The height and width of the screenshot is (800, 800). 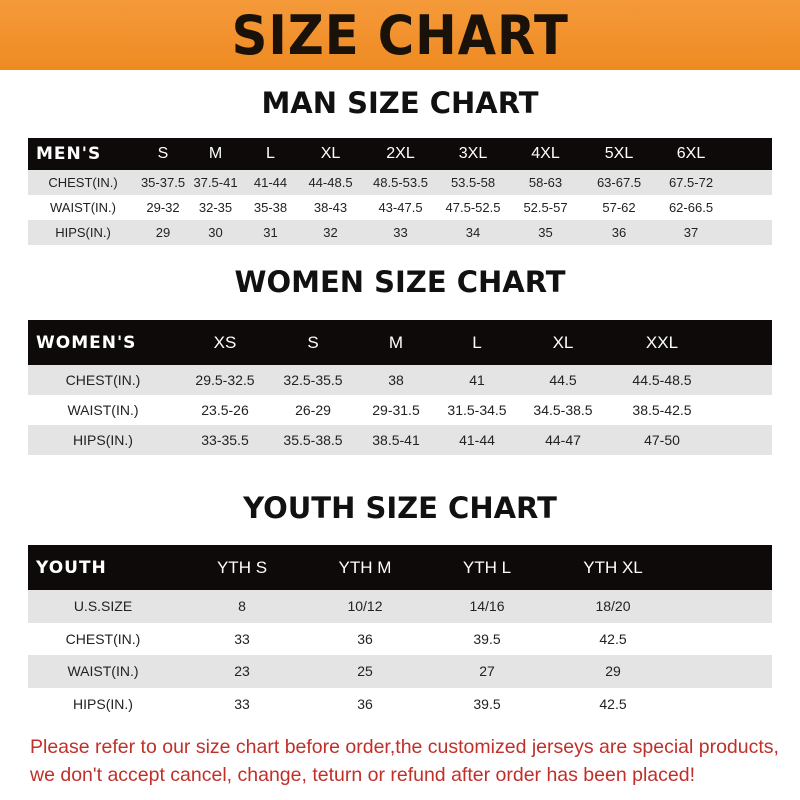 What do you see at coordinates (662, 380) in the screenshot?
I see `cell: 44.5-48.5` at bounding box center [662, 380].